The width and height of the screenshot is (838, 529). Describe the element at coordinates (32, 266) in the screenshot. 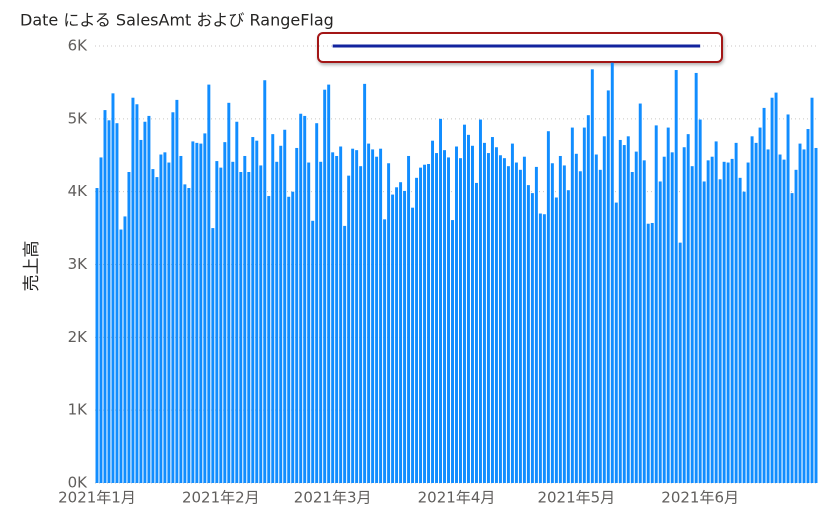

I see `y-axis-title: 売上高` at that location.